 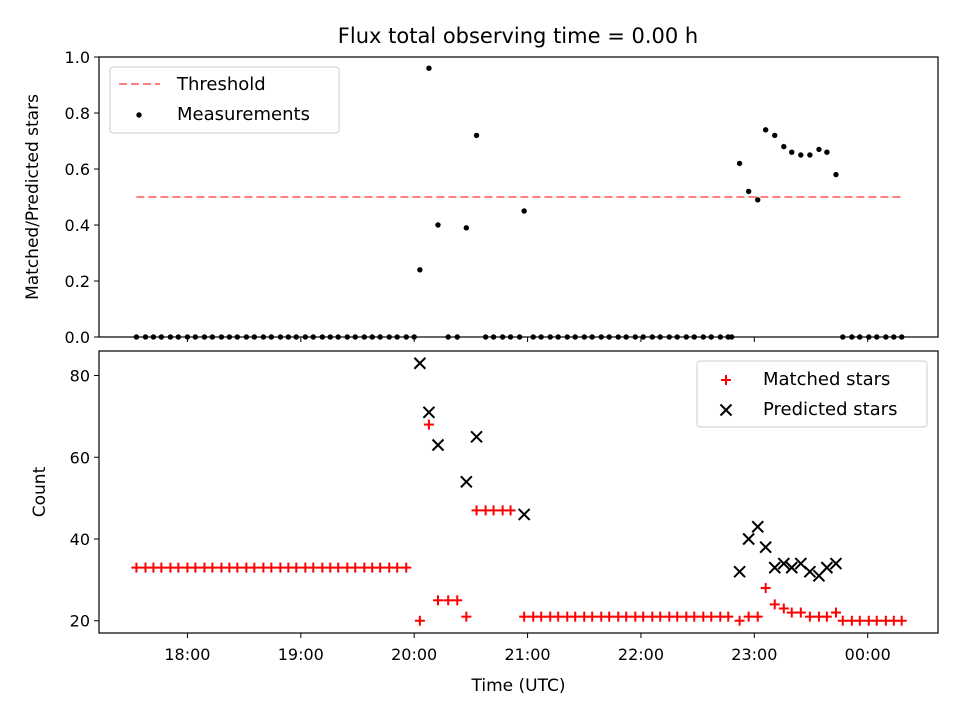 I want to click on y-tick-label: 80, so click(x=80, y=376).